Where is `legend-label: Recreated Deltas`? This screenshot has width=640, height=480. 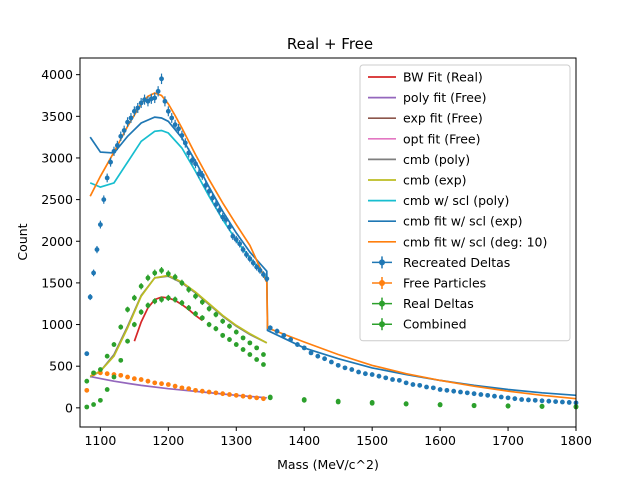
legend-label: Recreated Deltas is located at coordinates (456, 262).